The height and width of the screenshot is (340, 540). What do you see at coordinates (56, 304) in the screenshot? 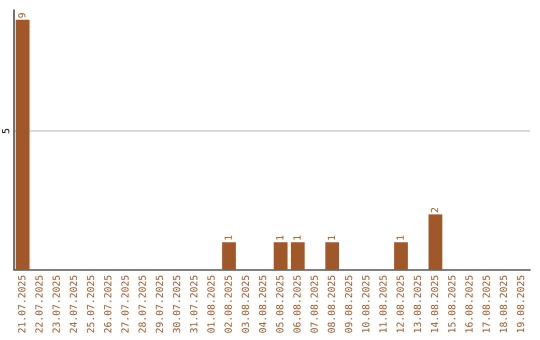
I see `x-tick-label: 23.07.2025` at bounding box center [56, 304].